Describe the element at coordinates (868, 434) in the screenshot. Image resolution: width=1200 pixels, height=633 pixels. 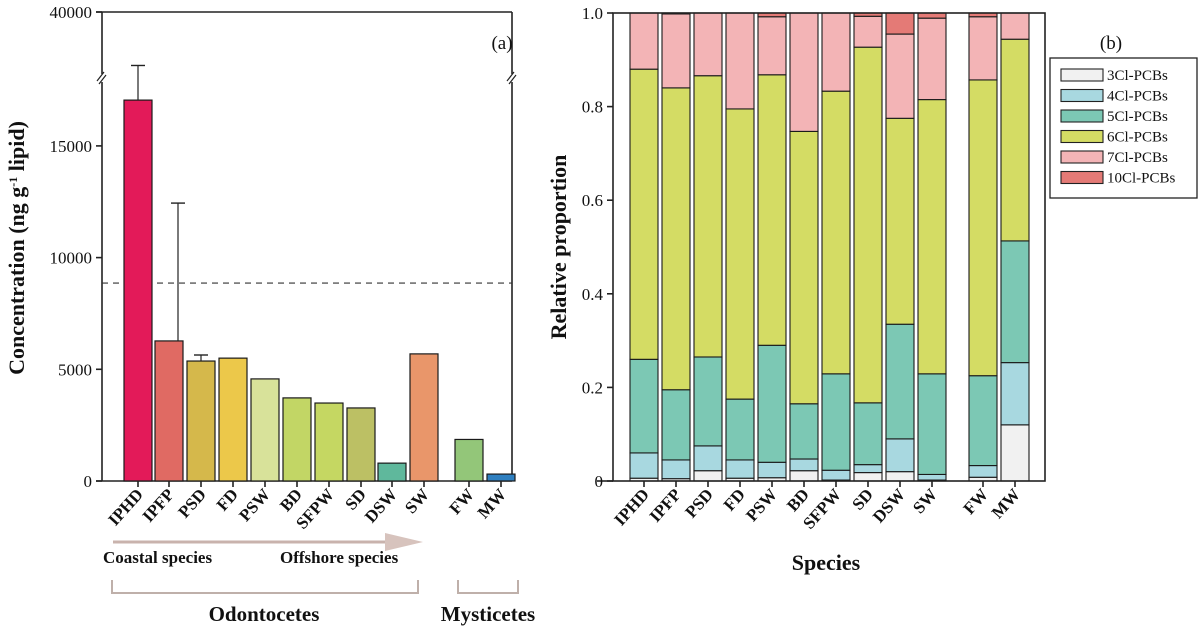
I see `segment-sd-5cl-pcbs` at that location.